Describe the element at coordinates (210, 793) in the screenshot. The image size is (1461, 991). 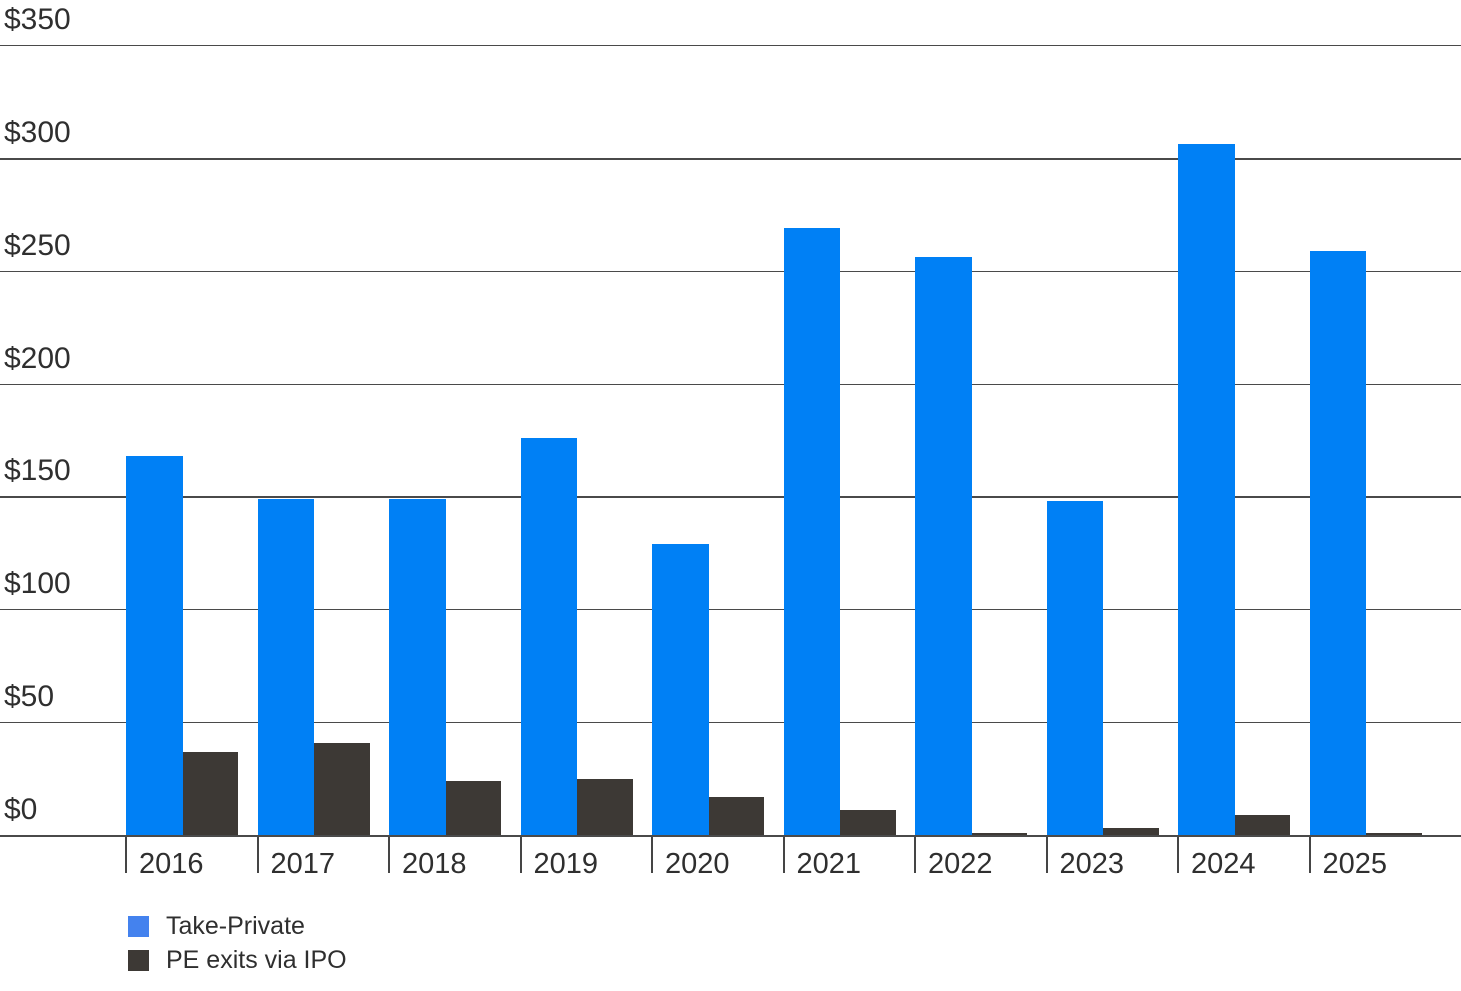
I see `bar-pe-exits-ipo-2016` at that location.